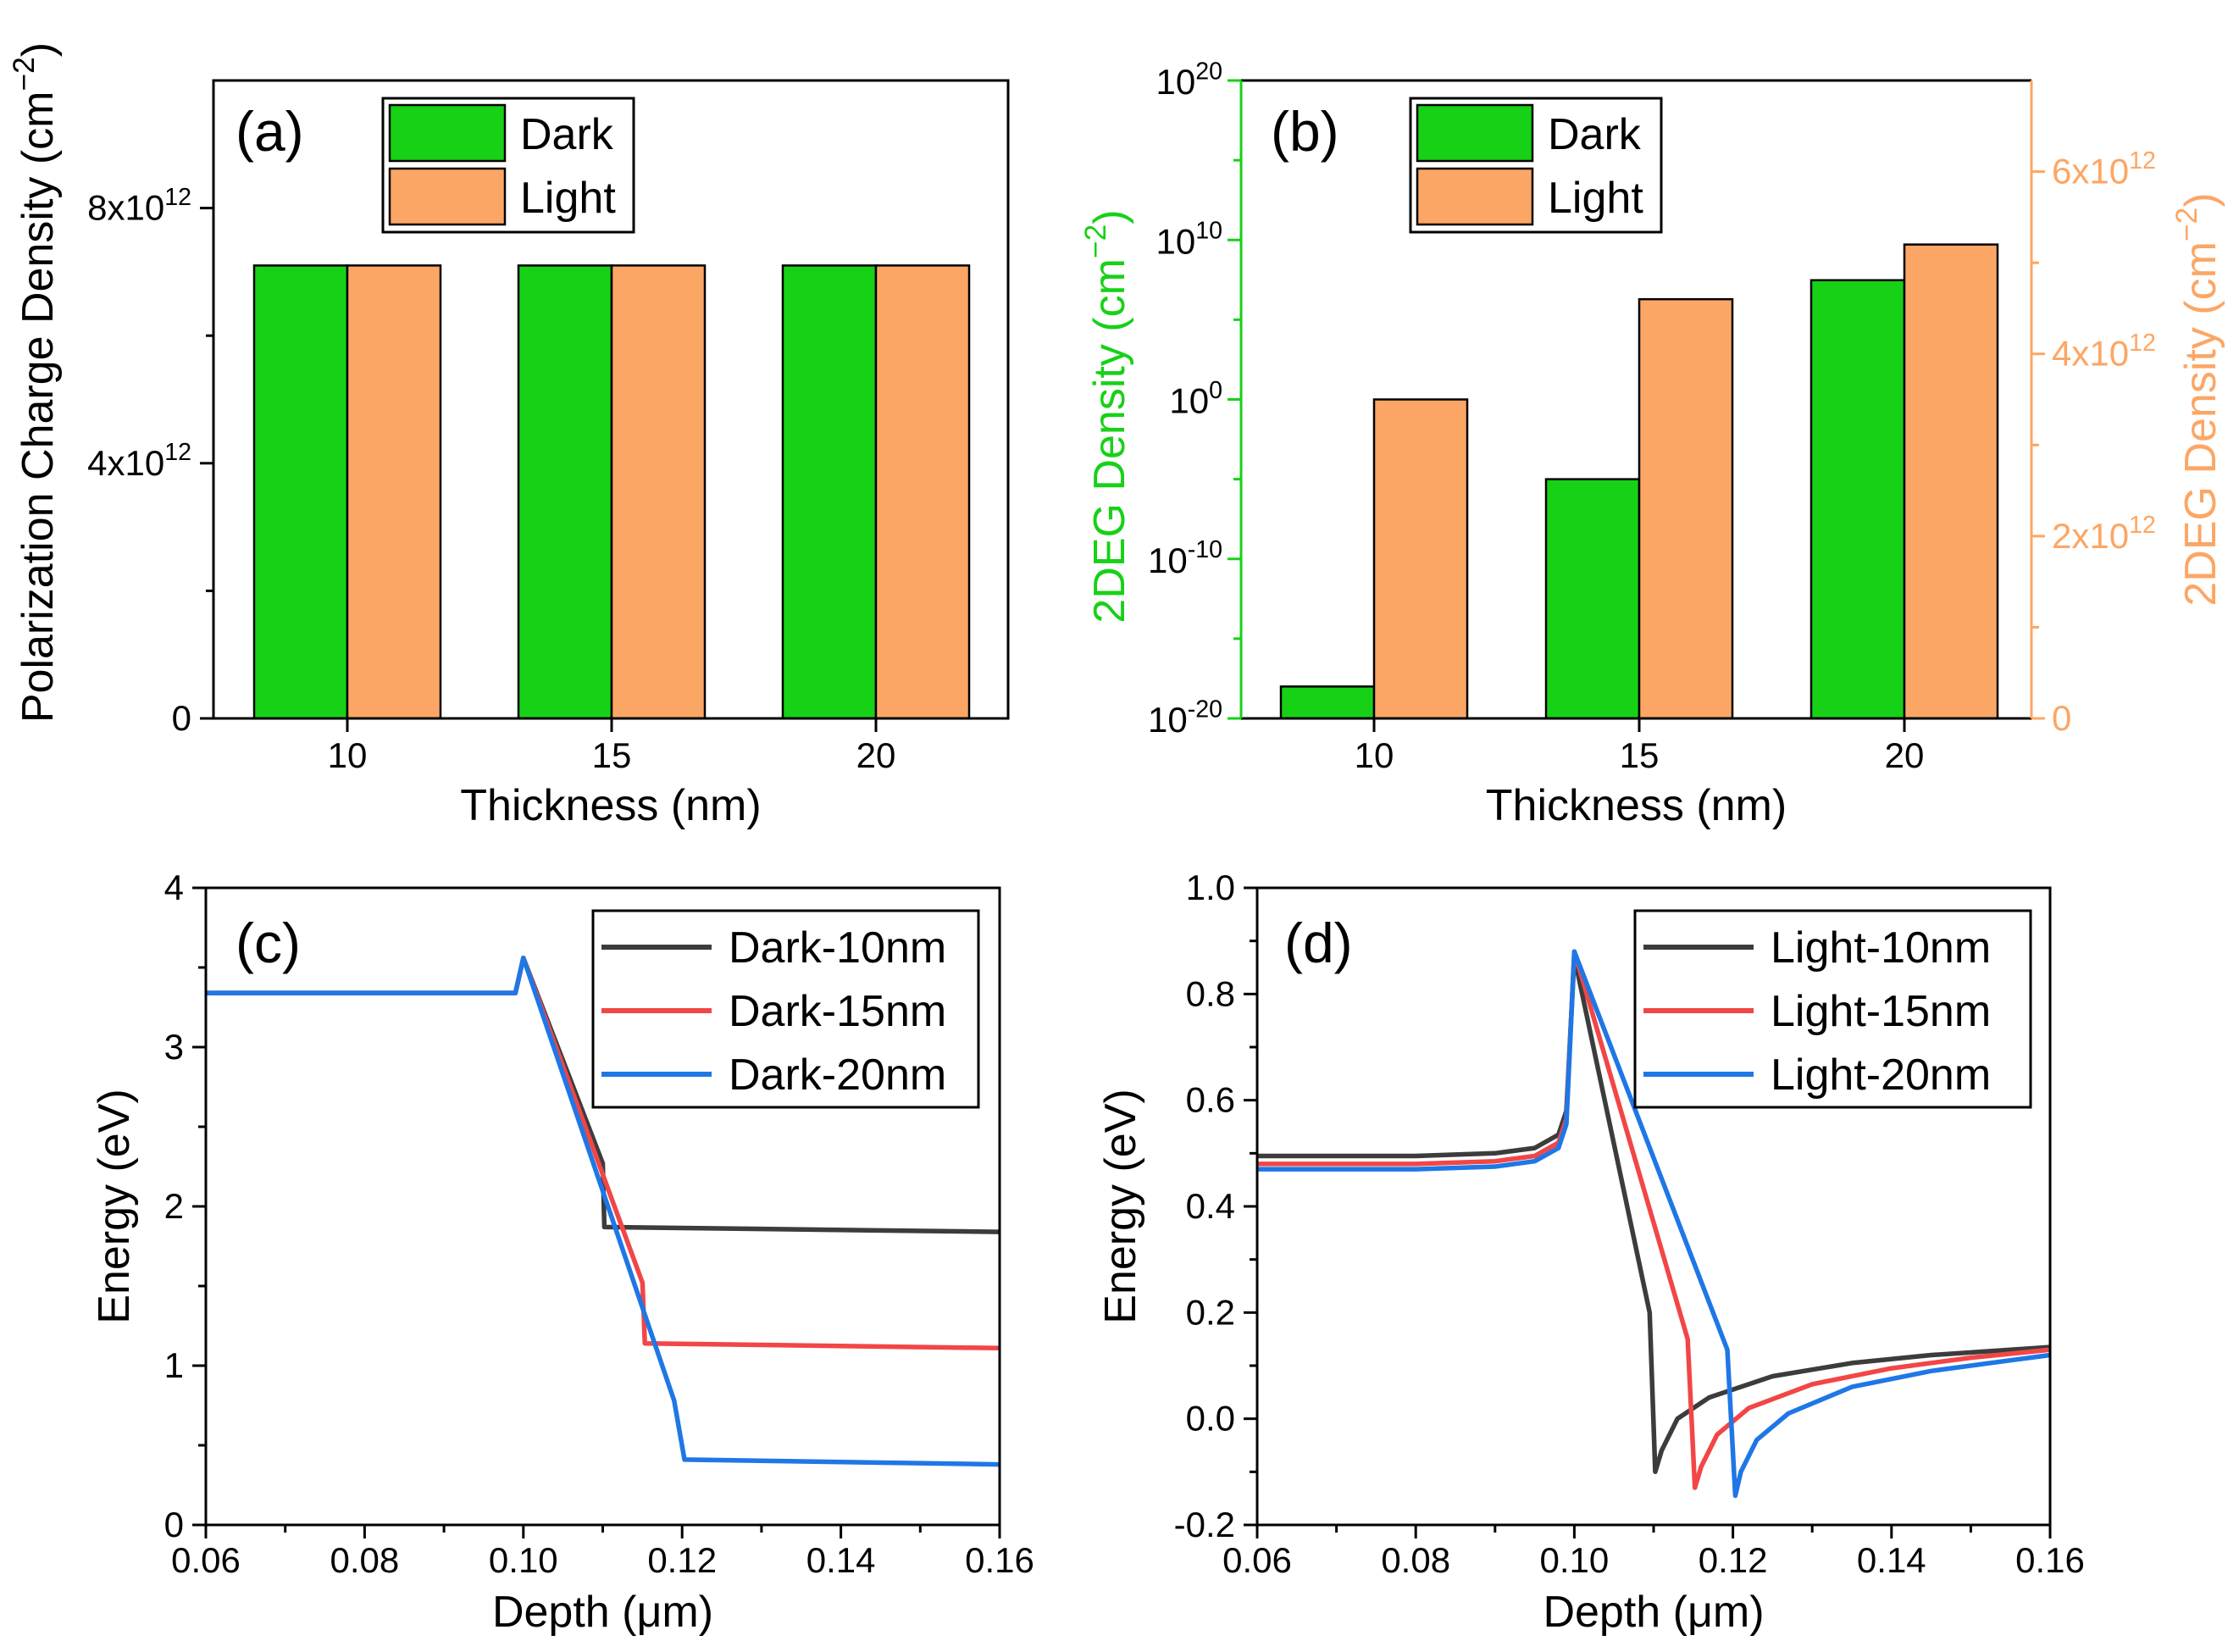  I want to click on legend: Dark-10nm Dark-15nm Dark-20nm, so click(785, 1009).